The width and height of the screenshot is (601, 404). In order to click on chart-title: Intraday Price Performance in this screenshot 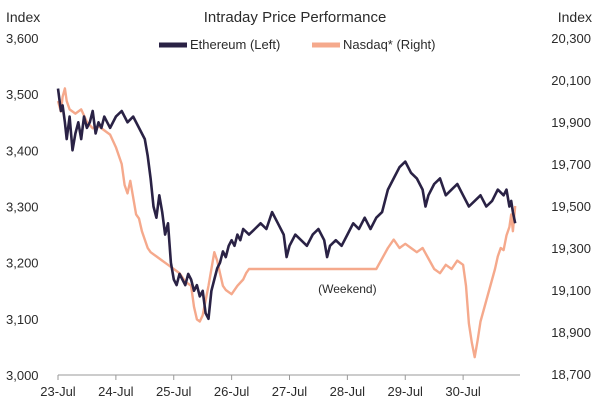, I will do `click(295, 17)`.